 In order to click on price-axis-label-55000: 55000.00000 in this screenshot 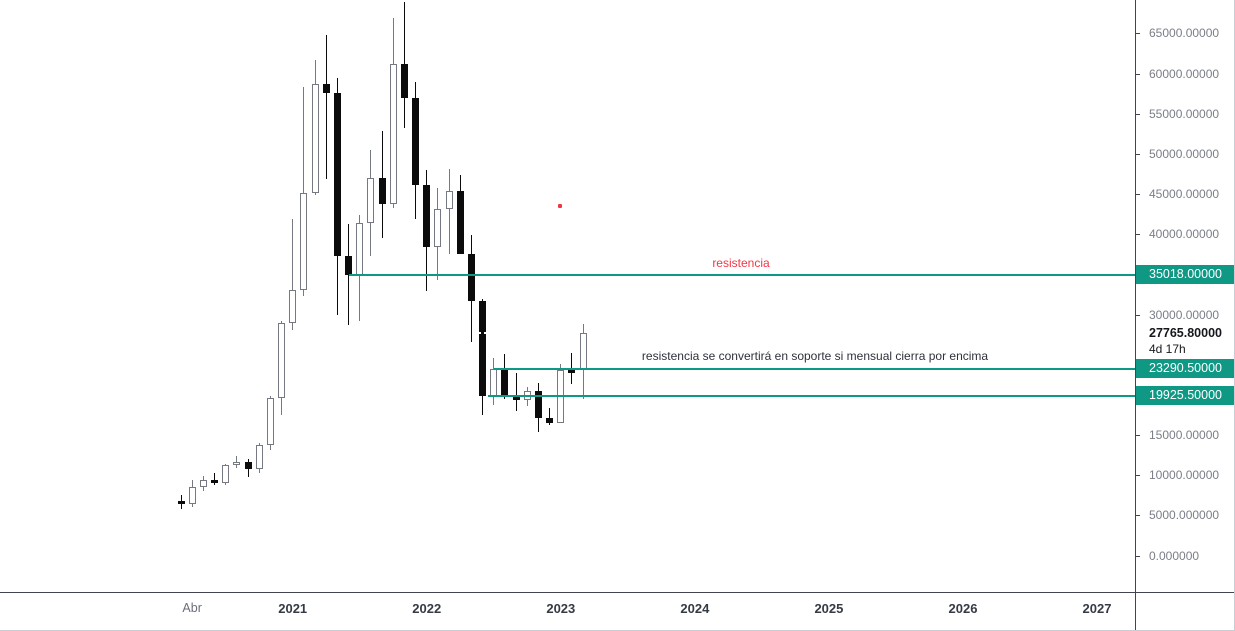, I will do `click(1184, 113)`.